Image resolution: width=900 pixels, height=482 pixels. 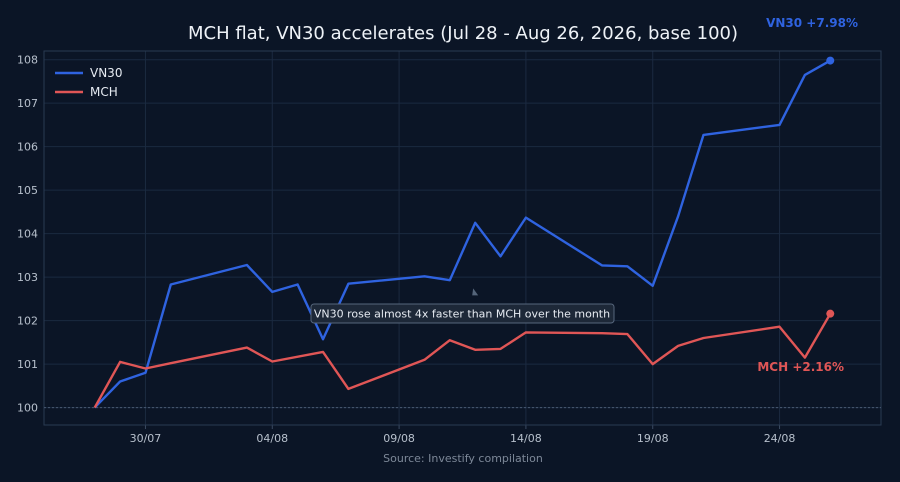 What do you see at coordinates (27, 103) in the screenshot?
I see `y-tick-label: 107` at bounding box center [27, 103].